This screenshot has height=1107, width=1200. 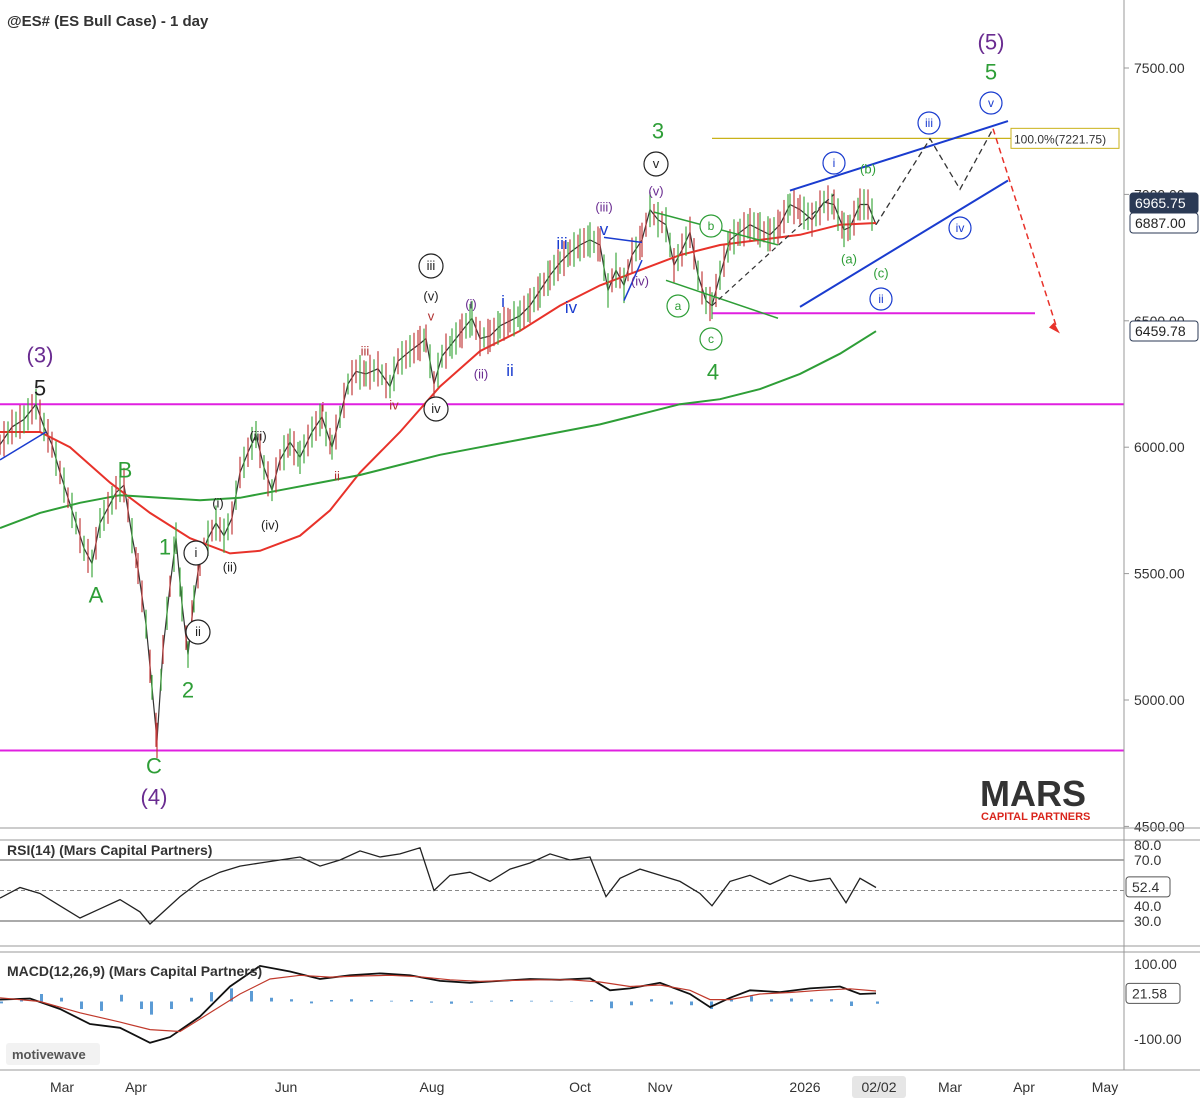 I want to click on rsi-line, so click(x=438, y=885).